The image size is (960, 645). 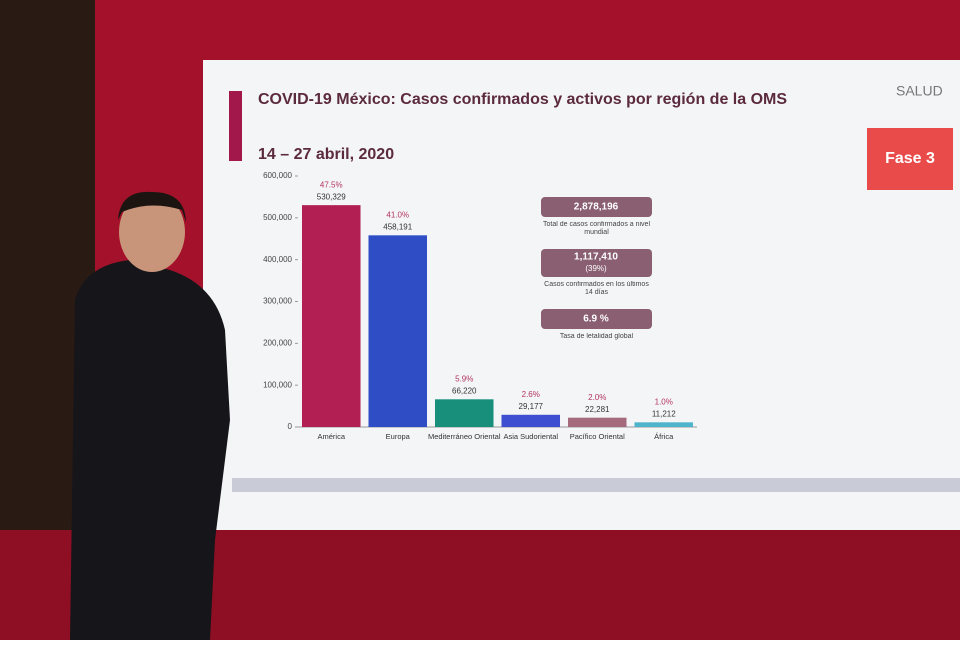 What do you see at coordinates (277, 342) in the screenshot?
I see `y-tick-label: 200,000` at bounding box center [277, 342].